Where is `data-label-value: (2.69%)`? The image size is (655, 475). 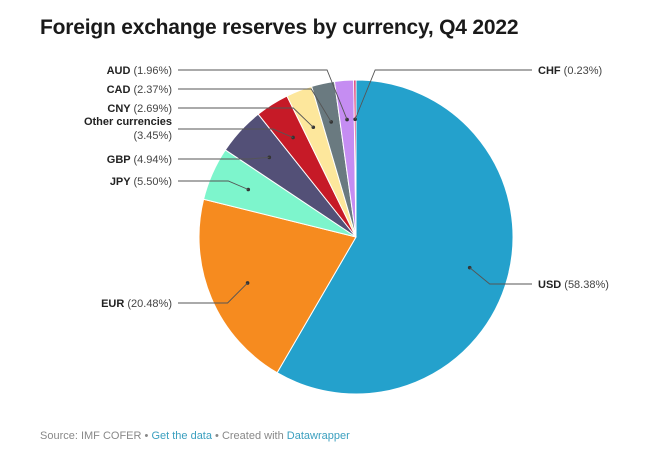
data-label-value: (2.69%) is located at coordinates (152, 109).